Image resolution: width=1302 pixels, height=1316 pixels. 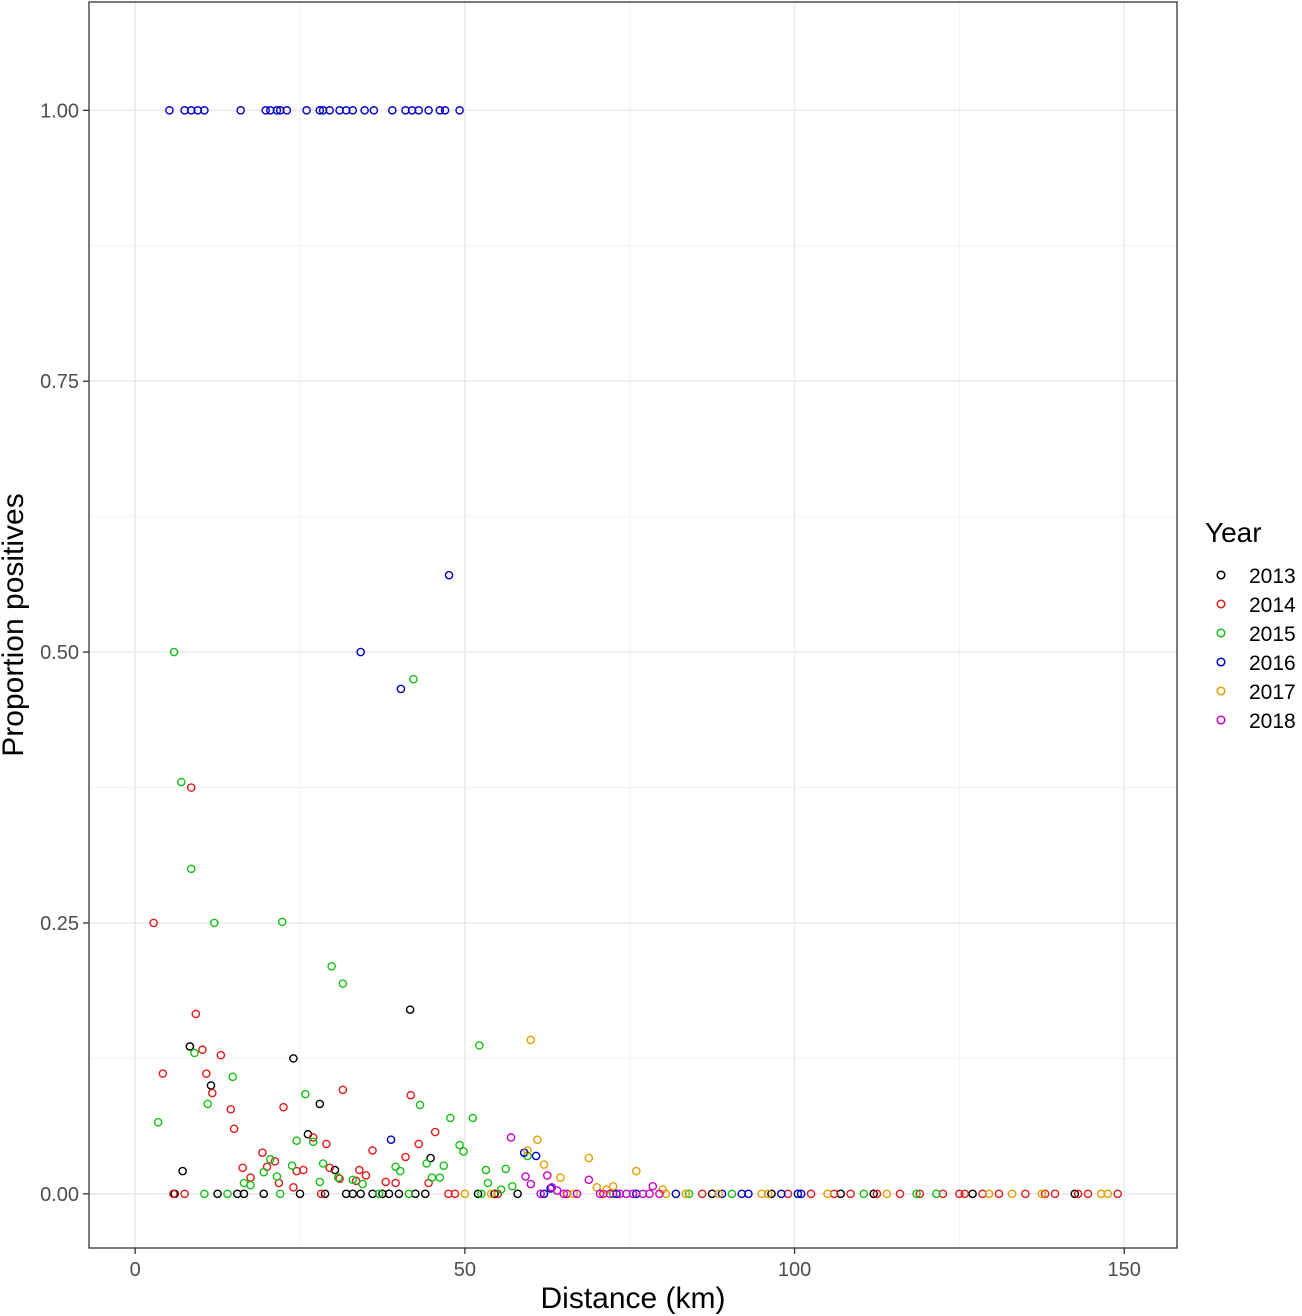 I want to click on series-2017, so click(x=786, y=1117).